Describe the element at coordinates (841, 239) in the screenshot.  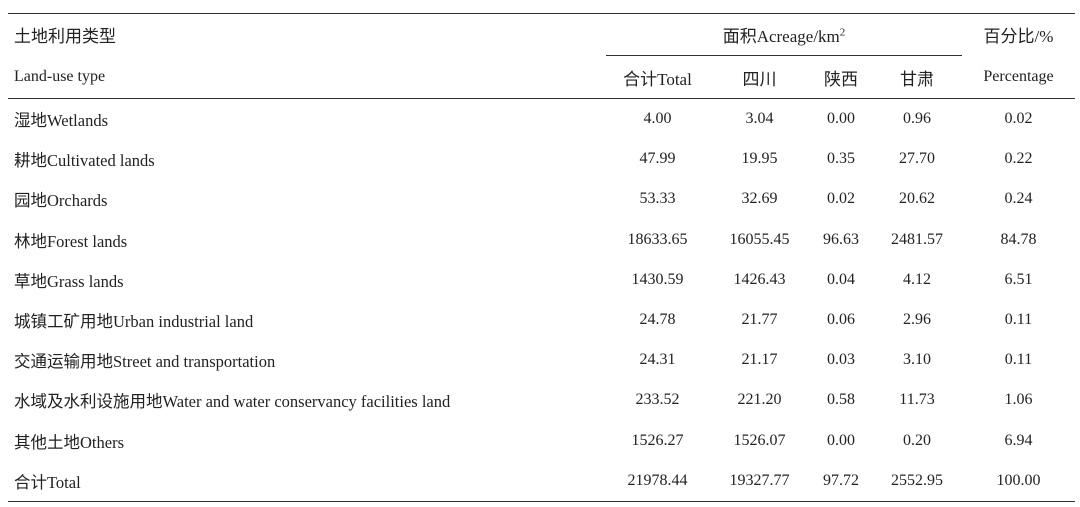
I see `cell-shaanxi: 96.63` at that location.